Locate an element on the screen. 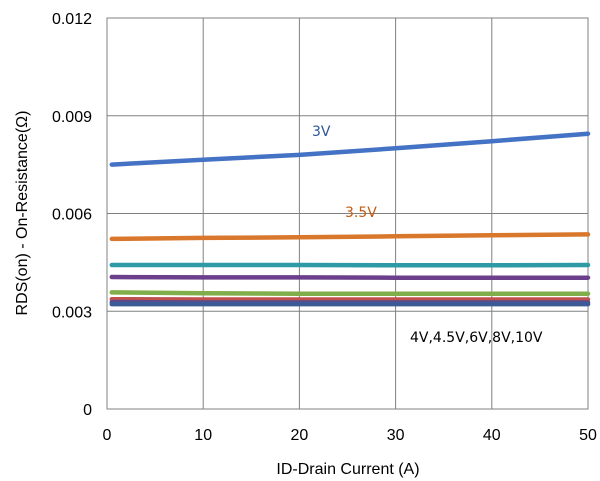 The image size is (600, 481). y-tick-label: 0.012 is located at coordinates (72, 19).